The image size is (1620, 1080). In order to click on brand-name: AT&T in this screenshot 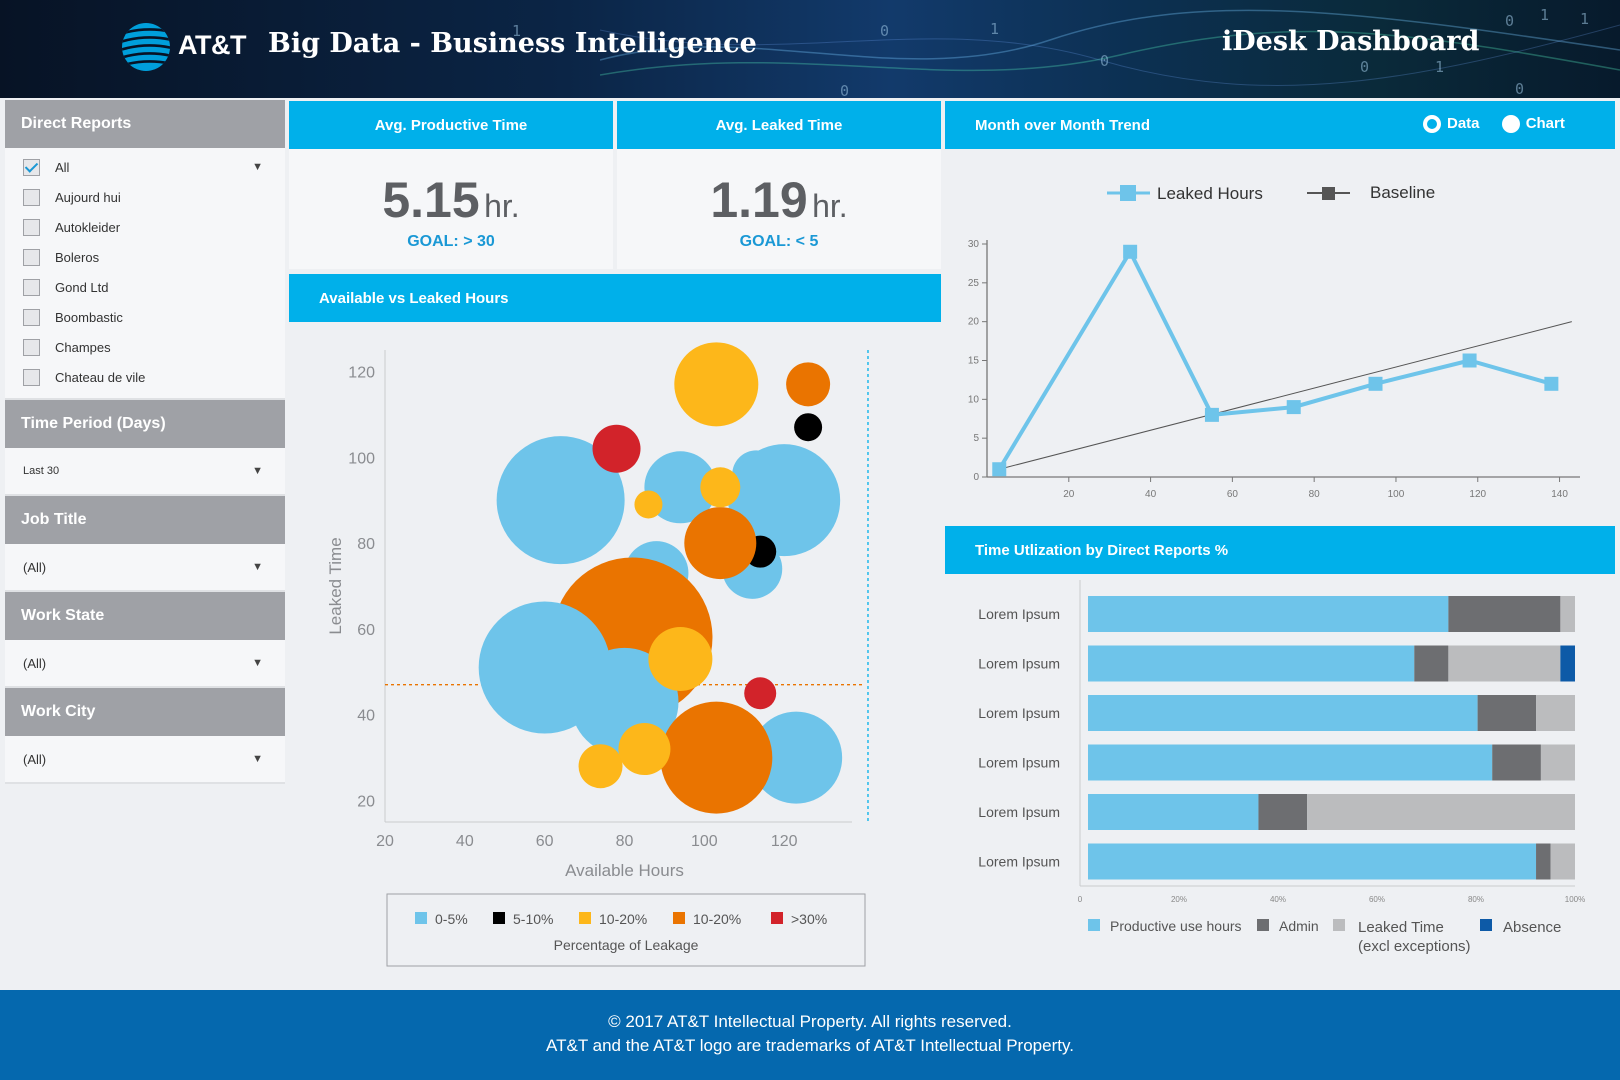, I will do `click(212, 45)`.